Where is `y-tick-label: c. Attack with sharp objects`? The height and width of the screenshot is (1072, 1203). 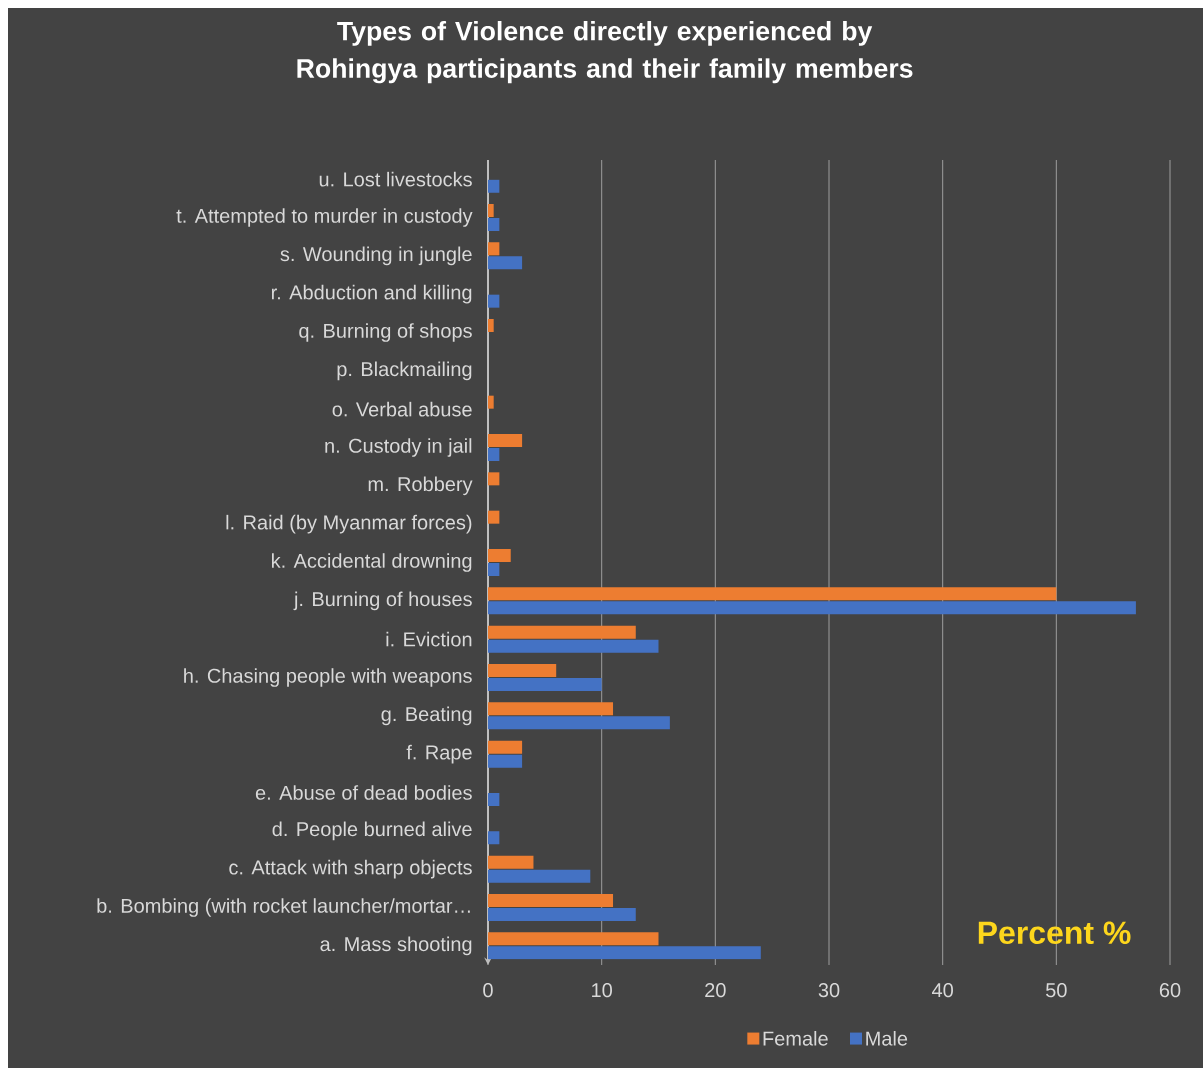
y-tick-label: c. Attack with sharp objects is located at coordinates (350, 869).